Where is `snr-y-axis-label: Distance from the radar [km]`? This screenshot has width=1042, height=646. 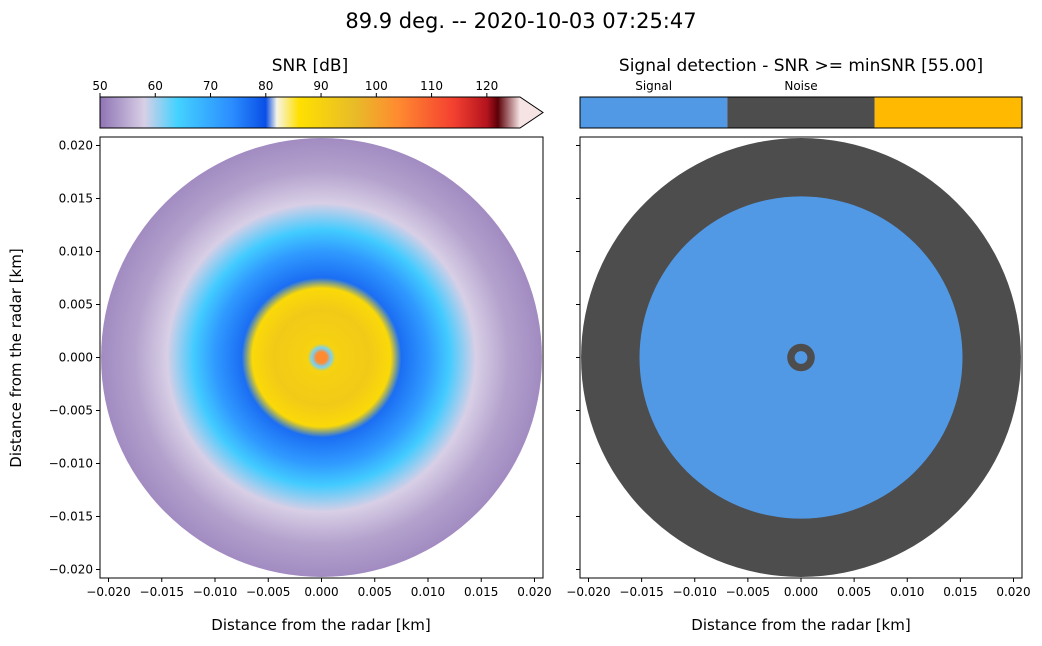
snr-y-axis-label: Distance from the radar [km] is located at coordinates (16, 357).